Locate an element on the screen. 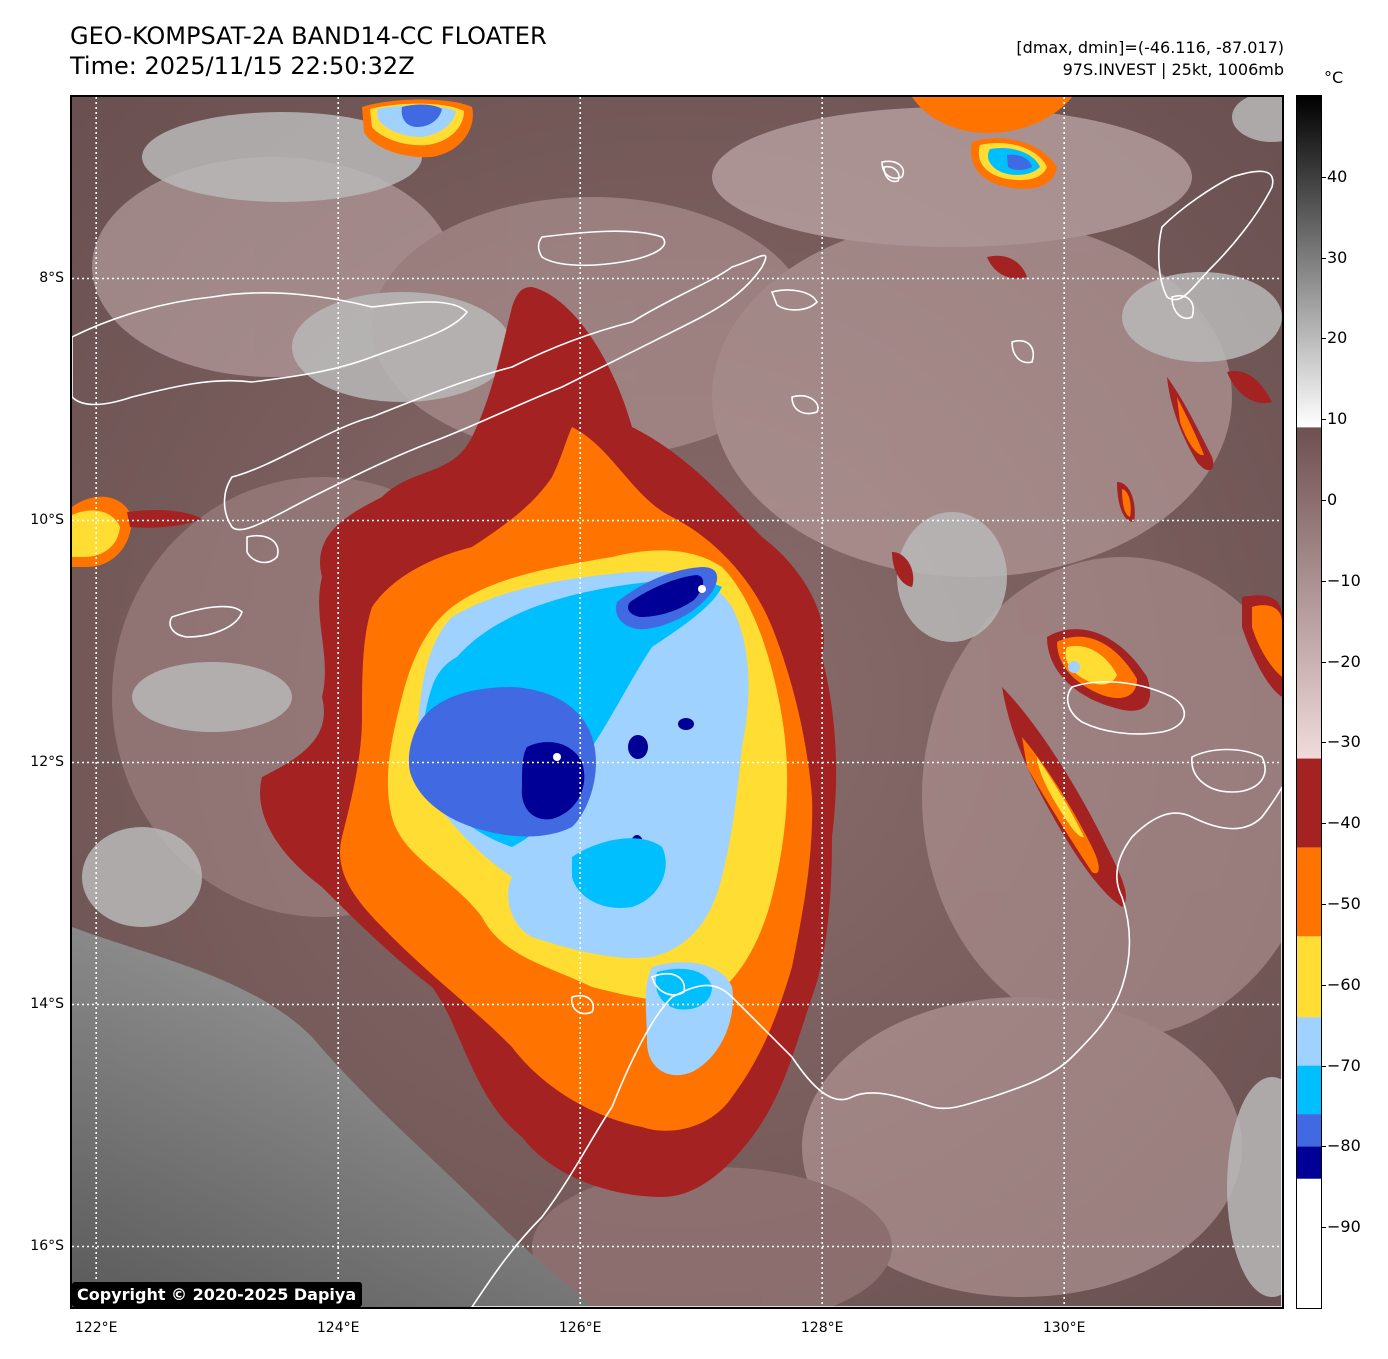  colorbar-tick-label: −90 is located at coordinates (1344, 1227).